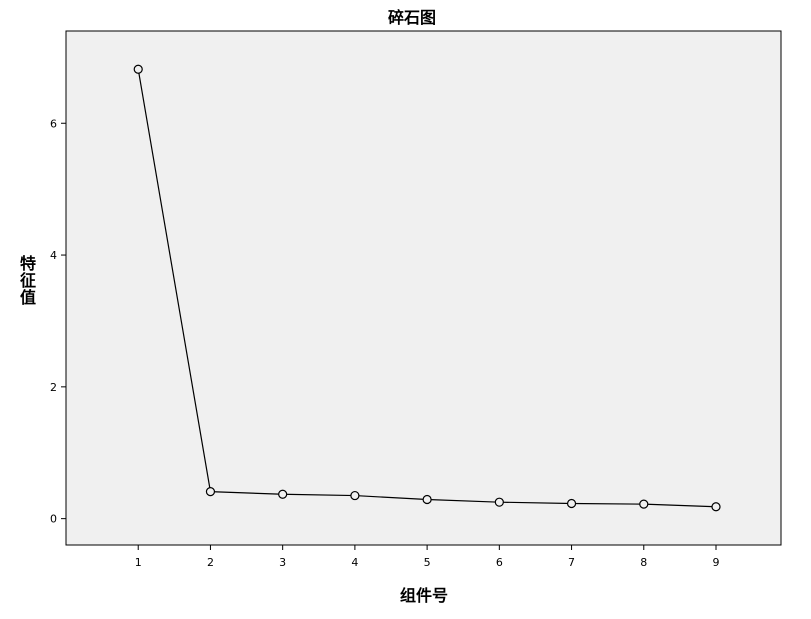  Describe the element at coordinates (354, 562) in the screenshot. I see `x-tick-label: 4` at that location.